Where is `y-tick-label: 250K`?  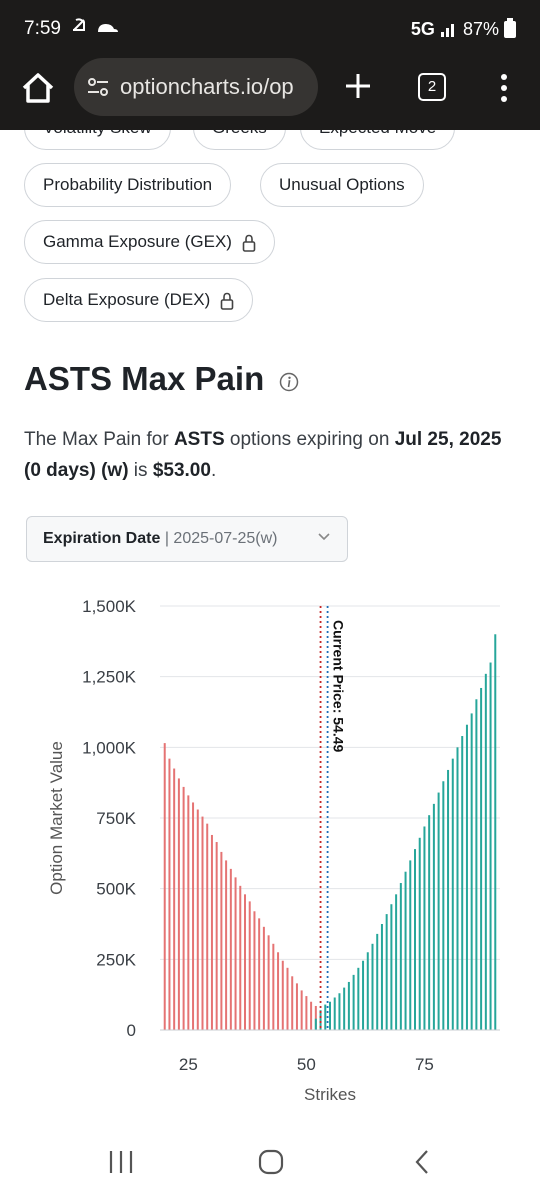 y-tick-label: 250K is located at coordinates (116, 959).